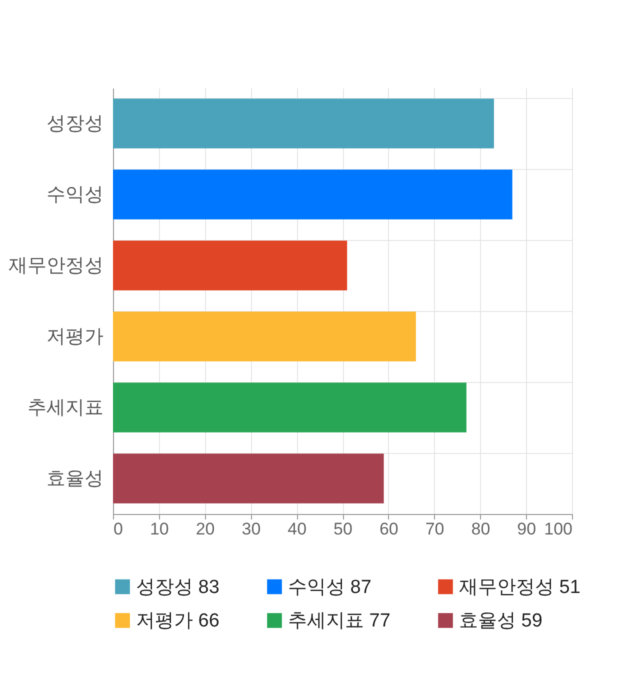 The width and height of the screenshot is (640, 700). I want to click on x-tick-label: 20, so click(205, 529).